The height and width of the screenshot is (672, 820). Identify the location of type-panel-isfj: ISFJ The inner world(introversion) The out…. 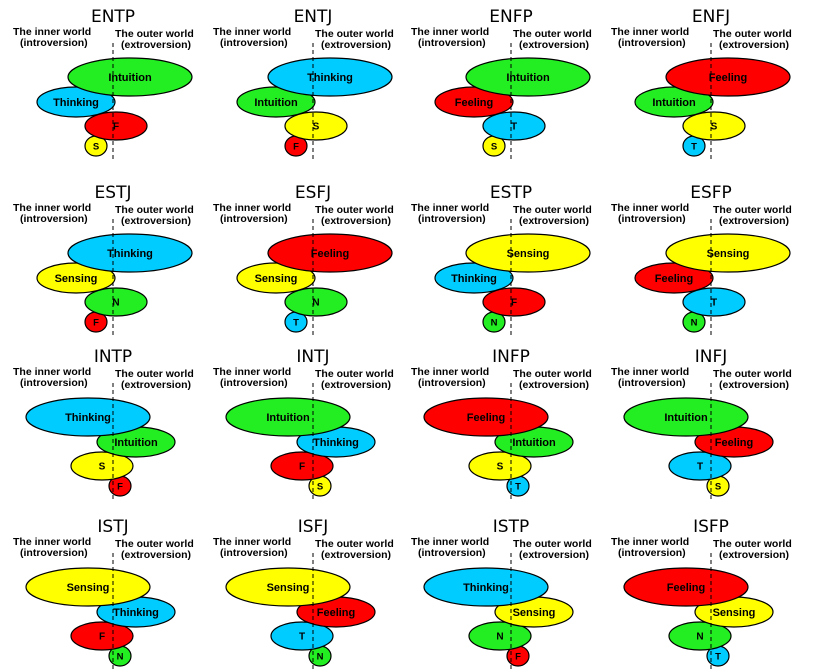
(303, 593).